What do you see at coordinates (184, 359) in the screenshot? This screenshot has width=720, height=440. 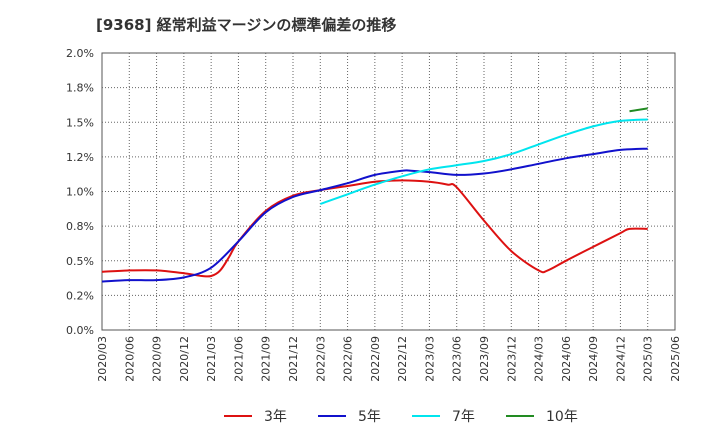 I see `x-tick-label: 2020/12` at bounding box center [184, 359].